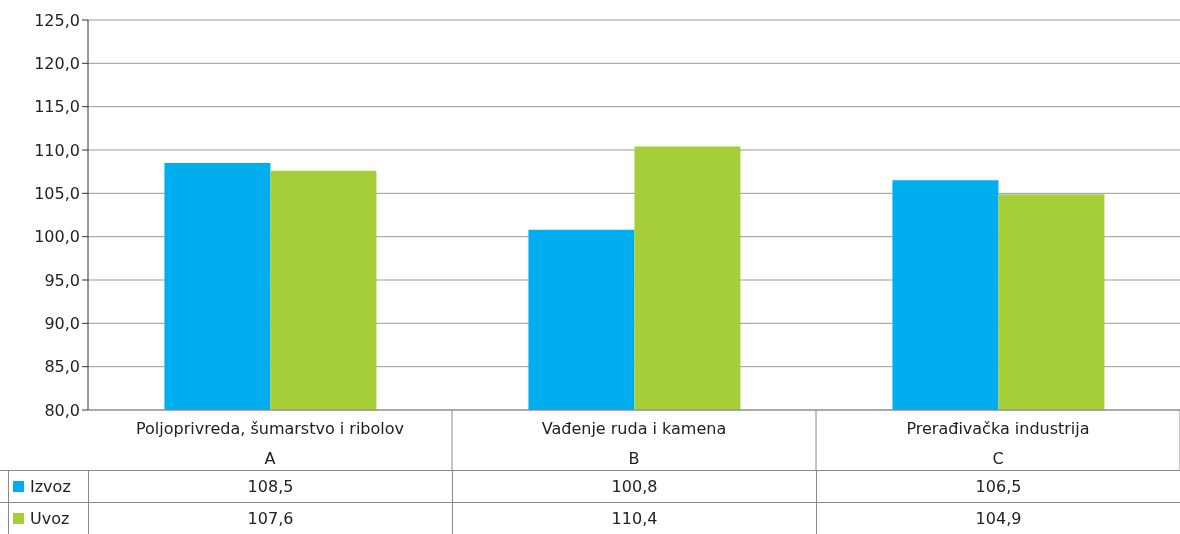  I want to click on legend-label: Izvoz, so click(50, 486).